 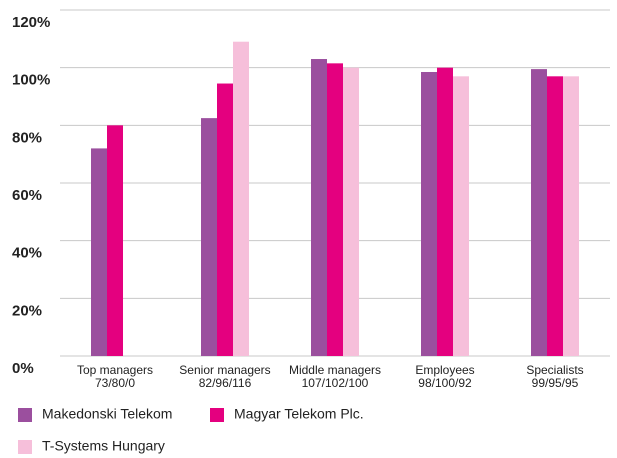 What do you see at coordinates (107, 414) in the screenshot?
I see `legend-label: Makedonski Telekom` at bounding box center [107, 414].